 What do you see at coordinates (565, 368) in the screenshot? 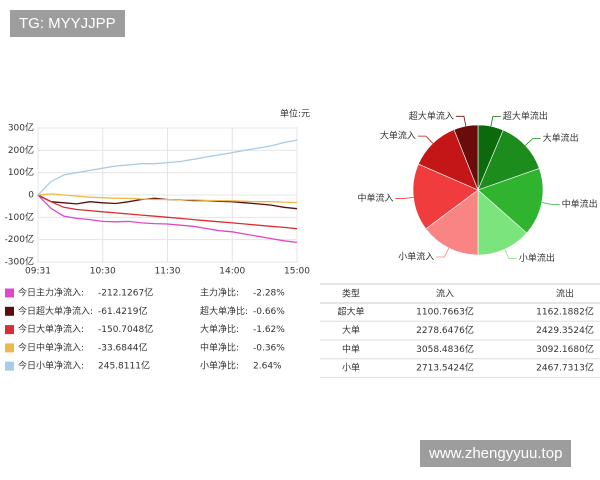
I see `table-cell: 2467.7313亿` at bounding box center [565, 368].